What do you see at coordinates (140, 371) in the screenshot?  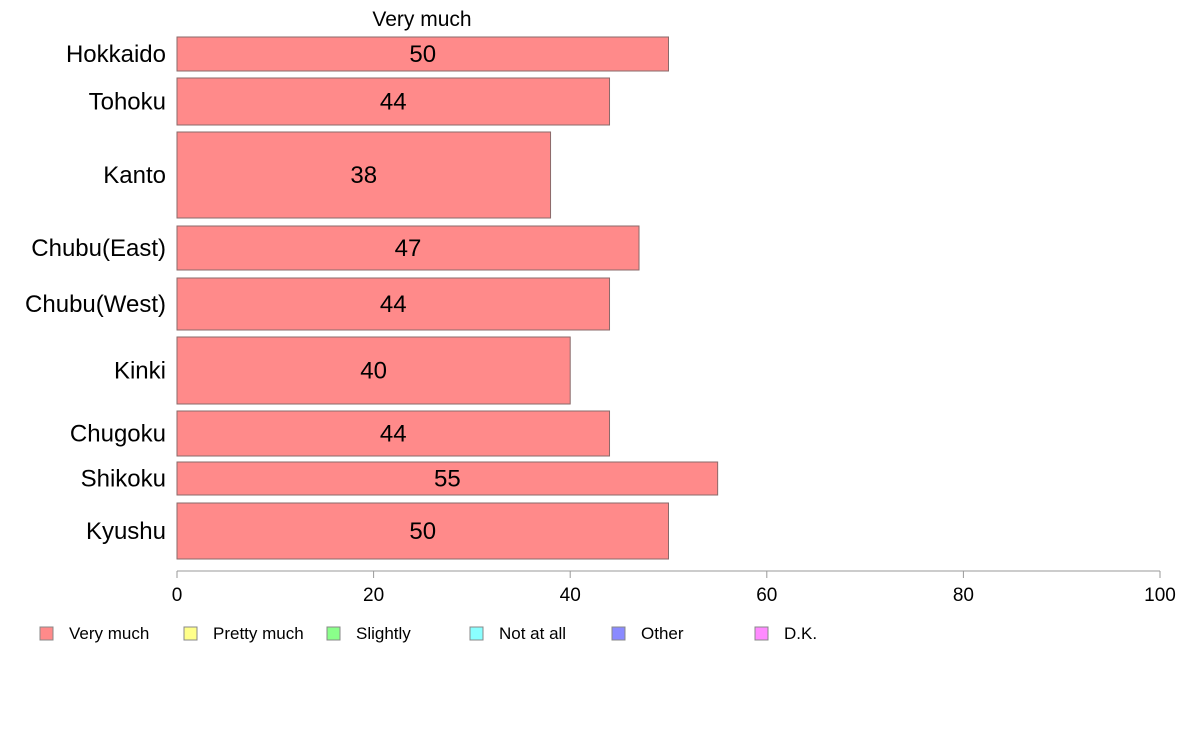 I see `category-label-5: Kinki` at bounding box center [140, 371].